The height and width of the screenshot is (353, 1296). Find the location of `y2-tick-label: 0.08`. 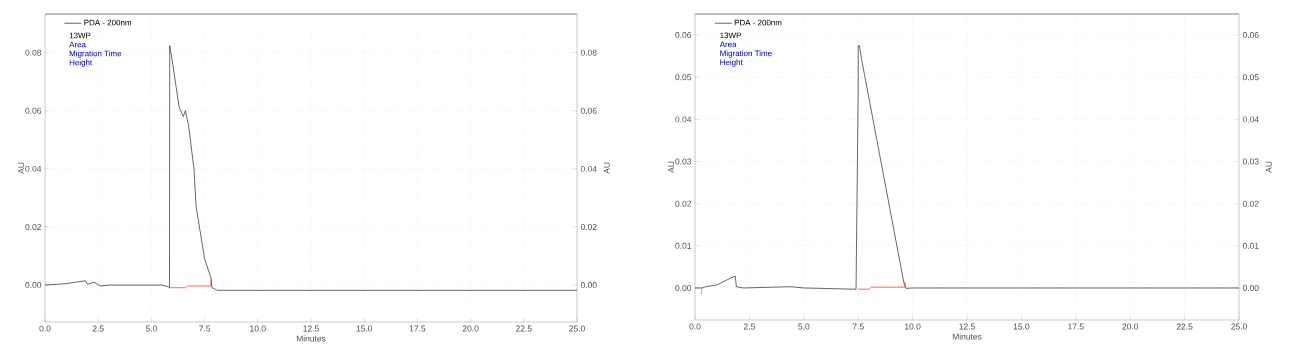

y2-tick-label: 0.08 is located at coordinates (588, 52).